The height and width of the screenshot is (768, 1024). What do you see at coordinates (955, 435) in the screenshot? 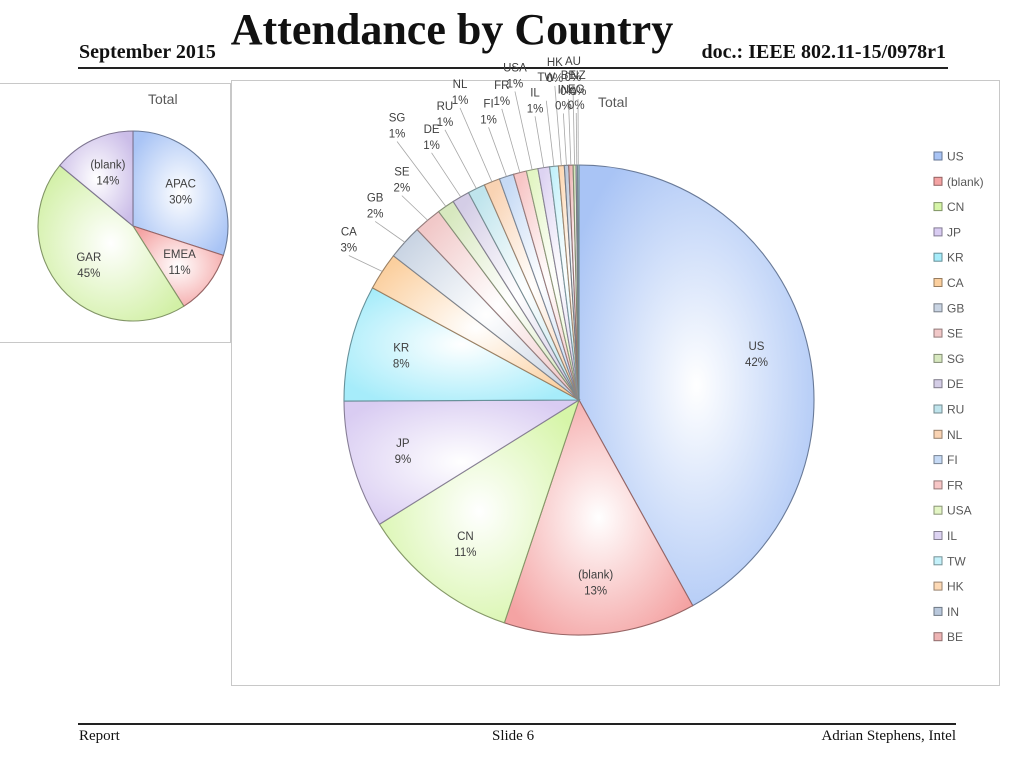
I see `legend-label-nl: NL` at bounding box center [955, 435].